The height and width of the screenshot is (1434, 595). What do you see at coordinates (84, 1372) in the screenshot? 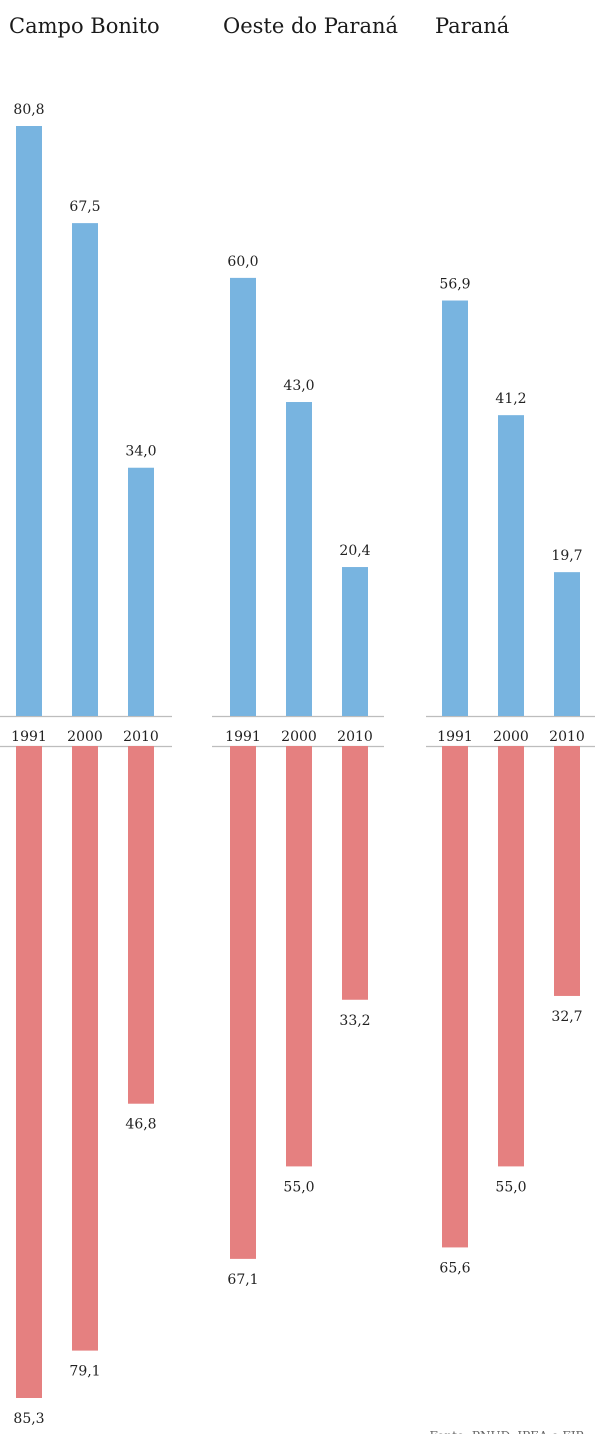
I see `data-label-lower: 79,1` at bounding box center [84, 1372].